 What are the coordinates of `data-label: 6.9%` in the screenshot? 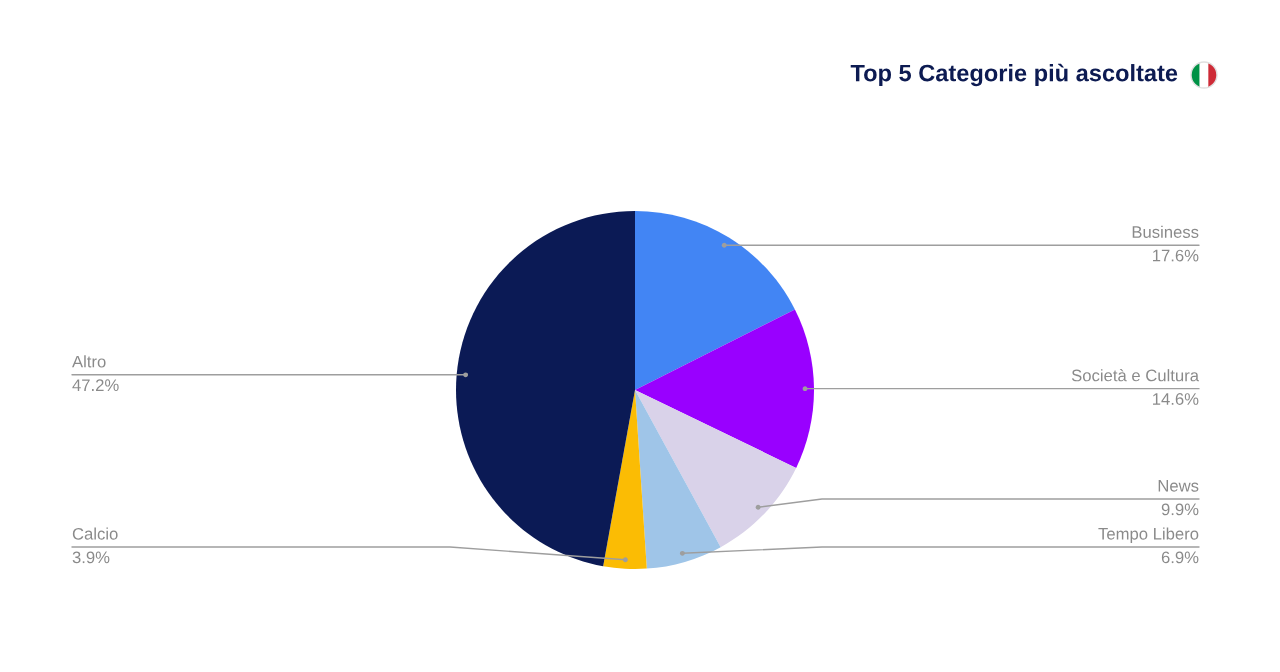 It's located at (1180, 557).